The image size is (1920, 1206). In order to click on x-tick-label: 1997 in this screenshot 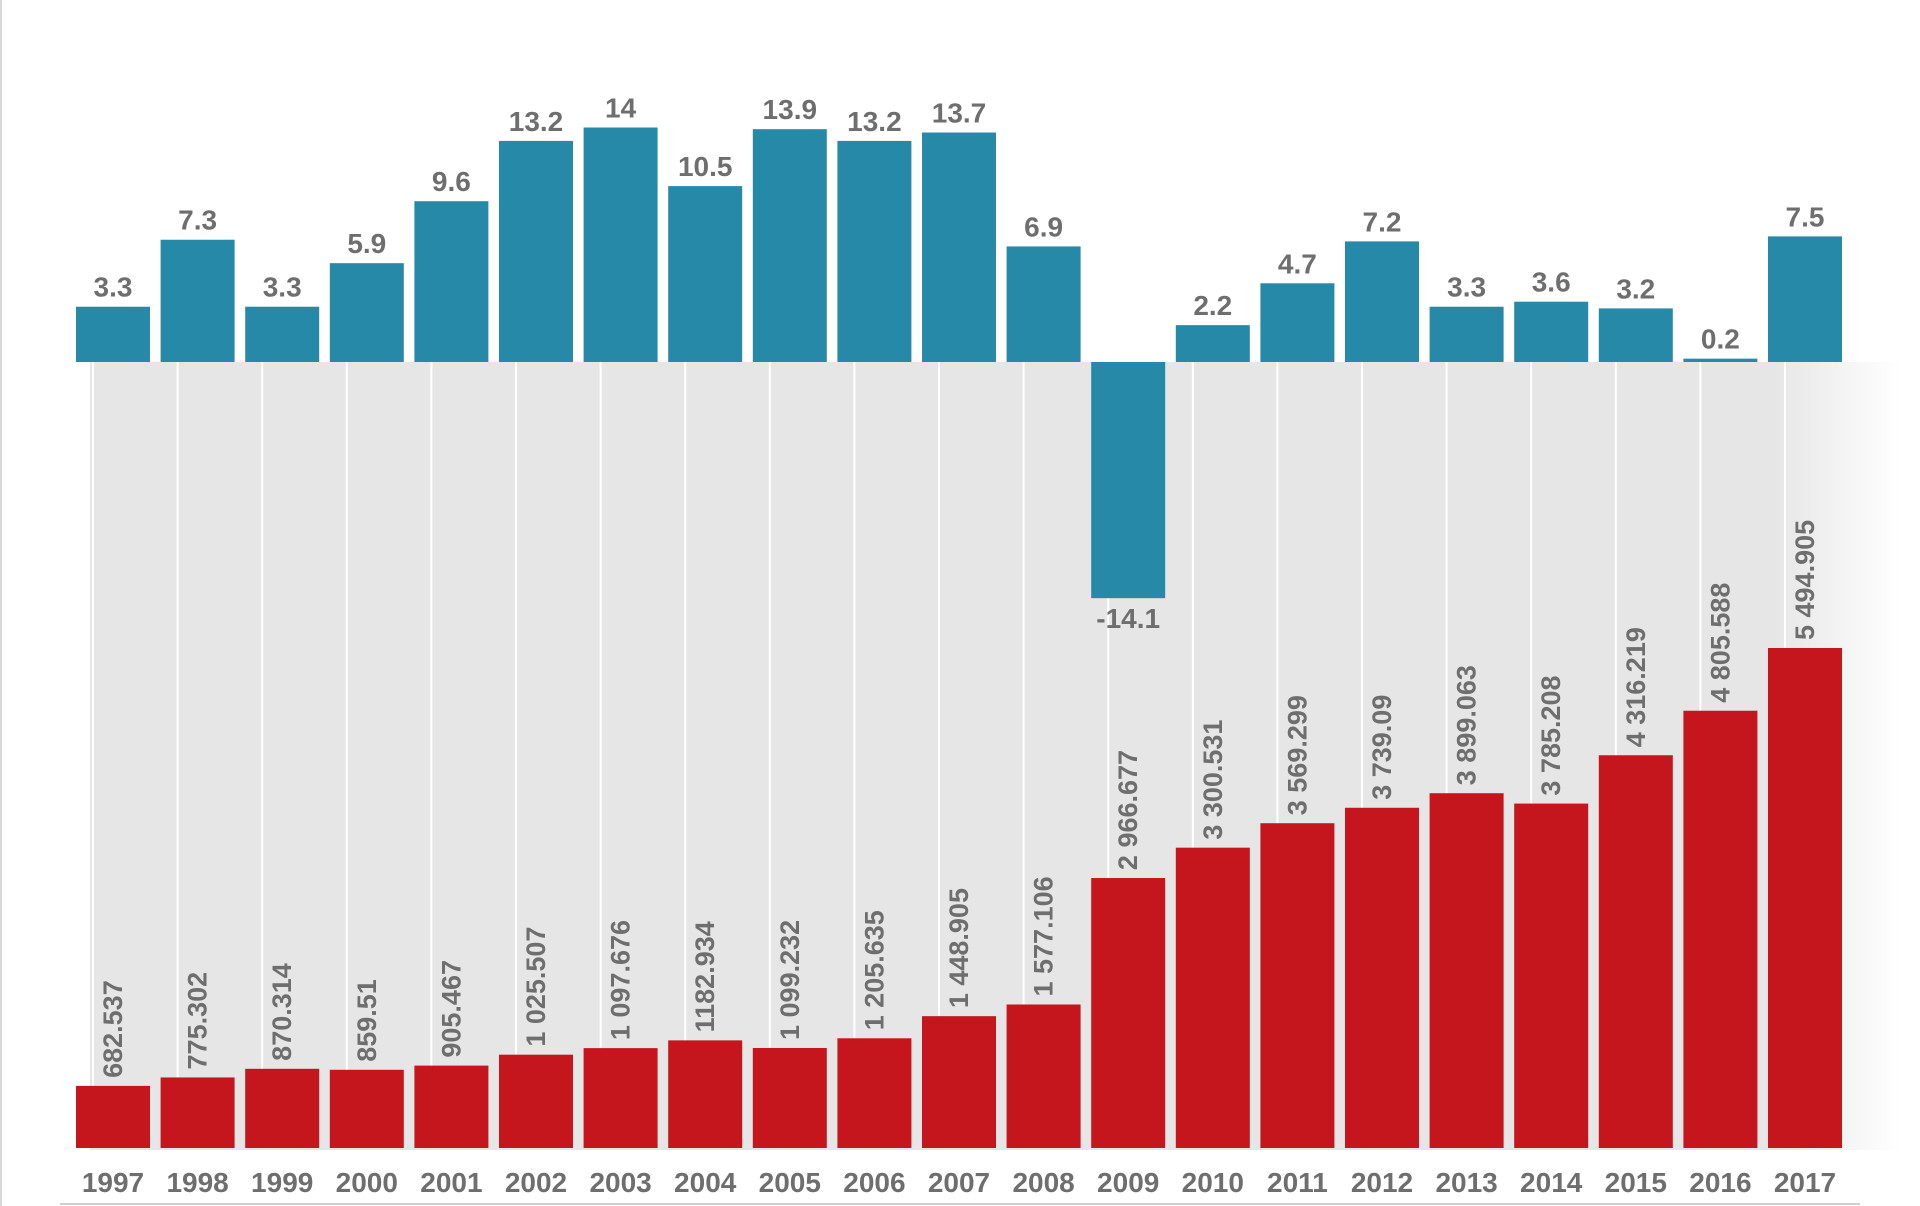, I will do `click(113, 1182)`.